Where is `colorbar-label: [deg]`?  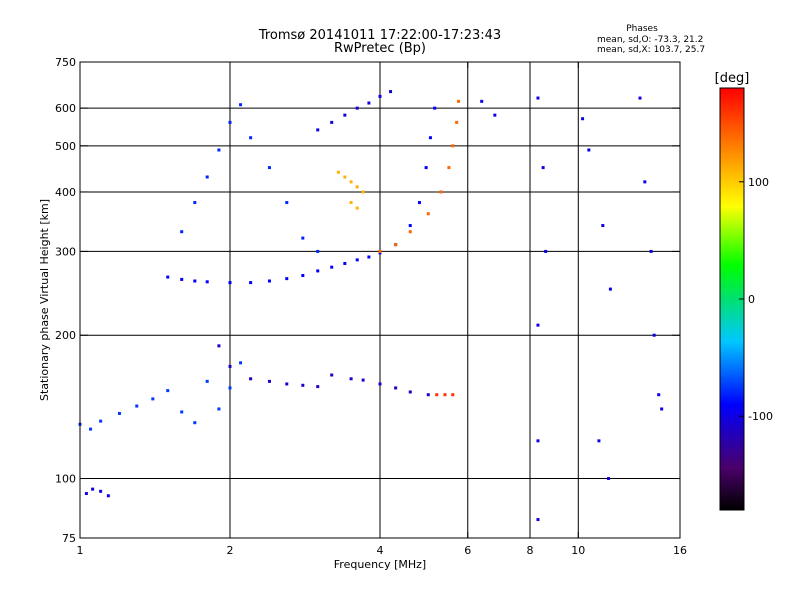 colorbar-label: [deg] is located at coordinates (732, 78).